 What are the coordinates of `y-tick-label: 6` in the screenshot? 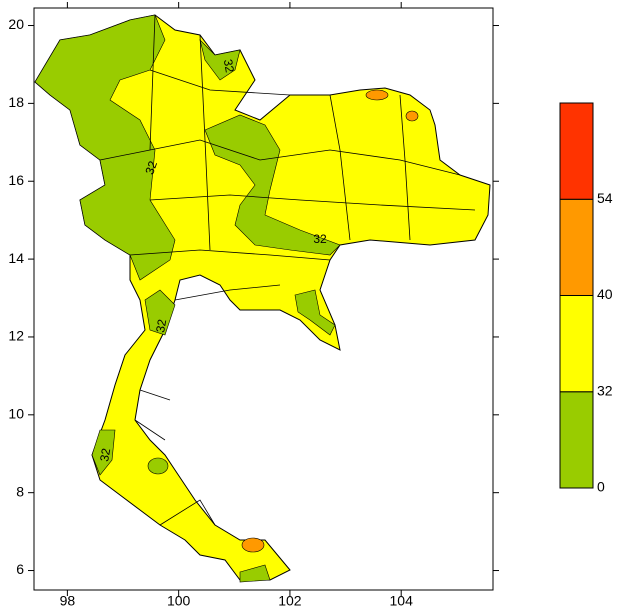 It's located at (20, 569).